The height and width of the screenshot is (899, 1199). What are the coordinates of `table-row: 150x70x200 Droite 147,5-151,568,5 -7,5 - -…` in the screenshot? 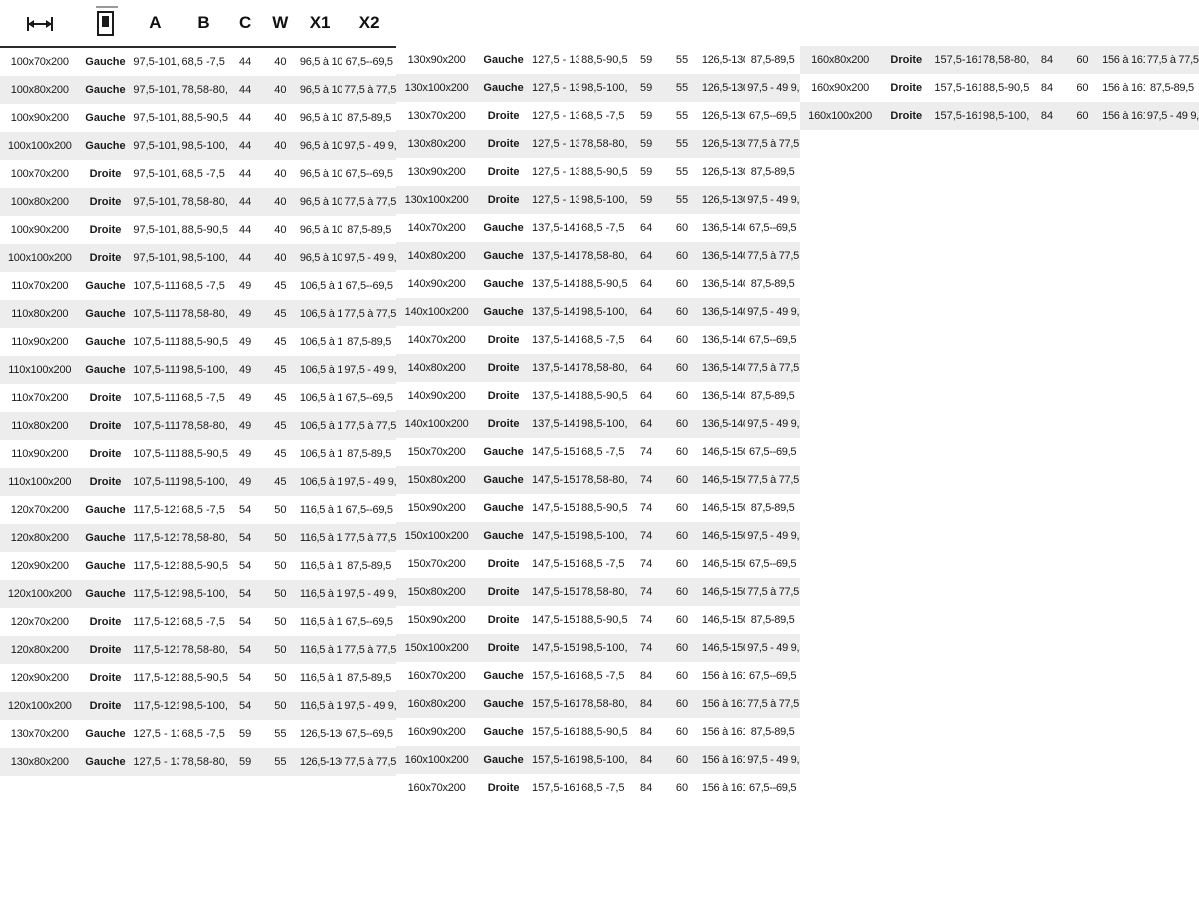 It's located at (598, 564).